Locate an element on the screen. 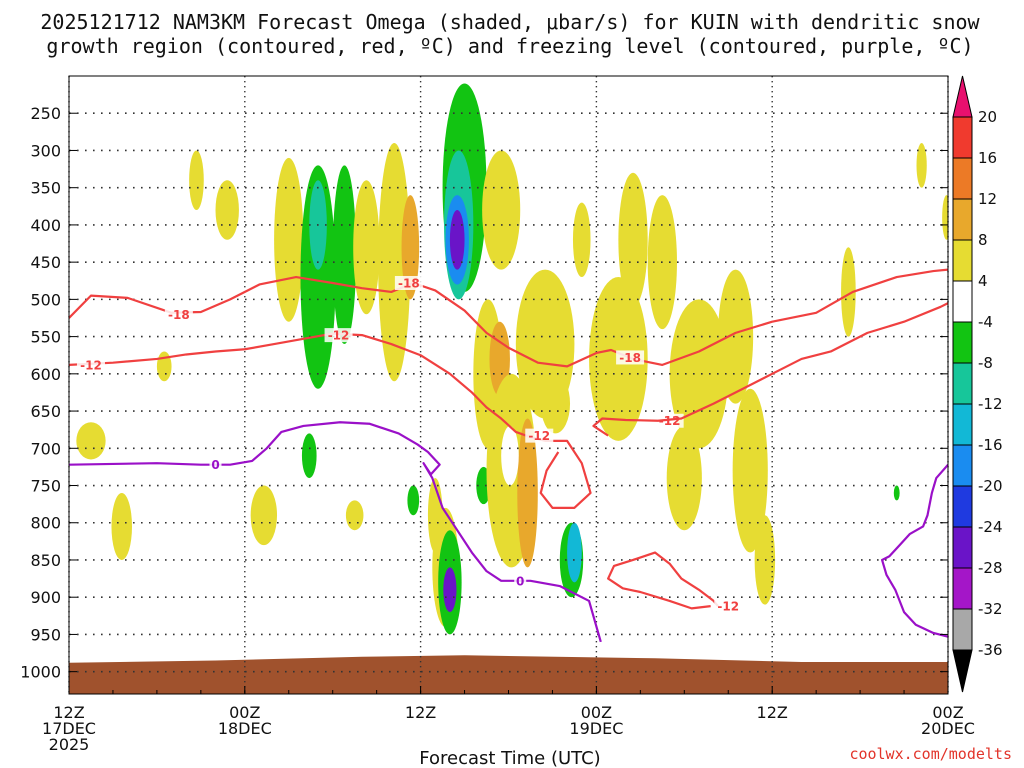  colorbar-label: -8 is located at coordinates (985, 363).